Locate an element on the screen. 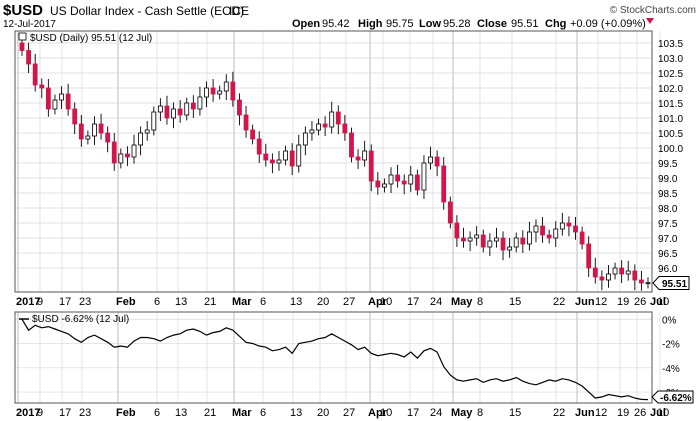 The height and width of the screenshot is (421, 700). pct-x-tick-label: Mar is located at coordinates (242, 413).